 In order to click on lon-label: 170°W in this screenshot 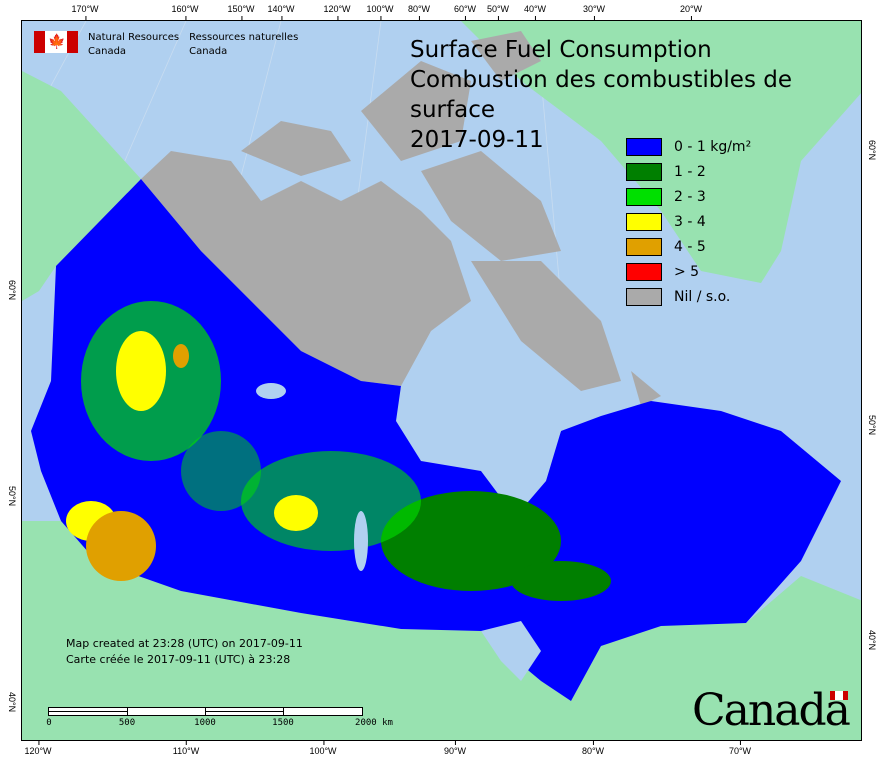, I will do `click(85, 12)`.